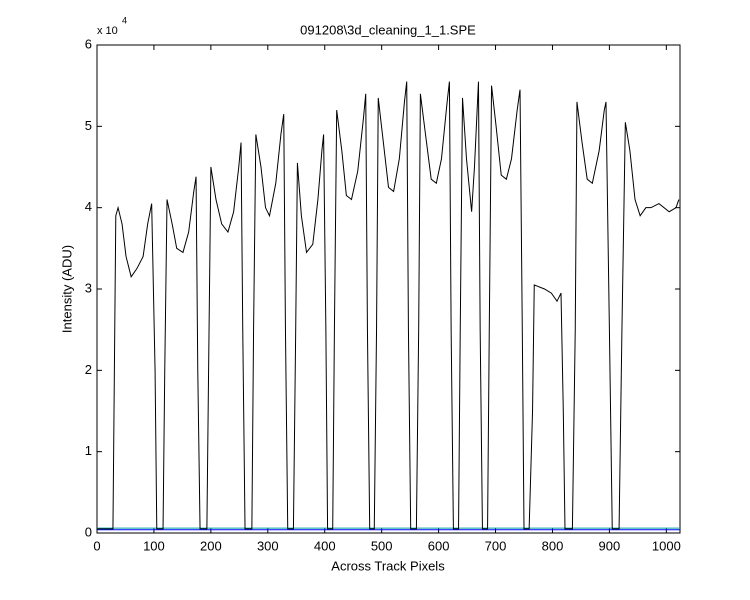 The image size is (750, 600). I want to click on y-multiplier-exponent: 4, so click(124, 20).